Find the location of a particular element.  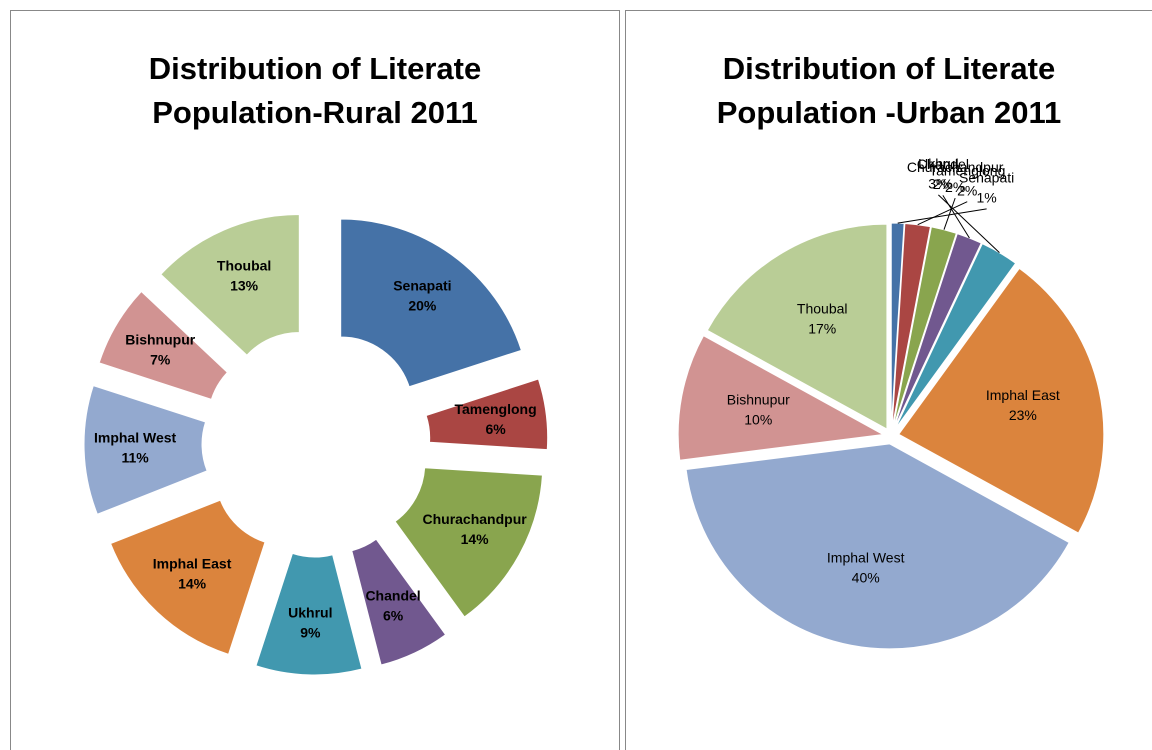

slice-value-label: 9% is located at coordinates (310, 633).